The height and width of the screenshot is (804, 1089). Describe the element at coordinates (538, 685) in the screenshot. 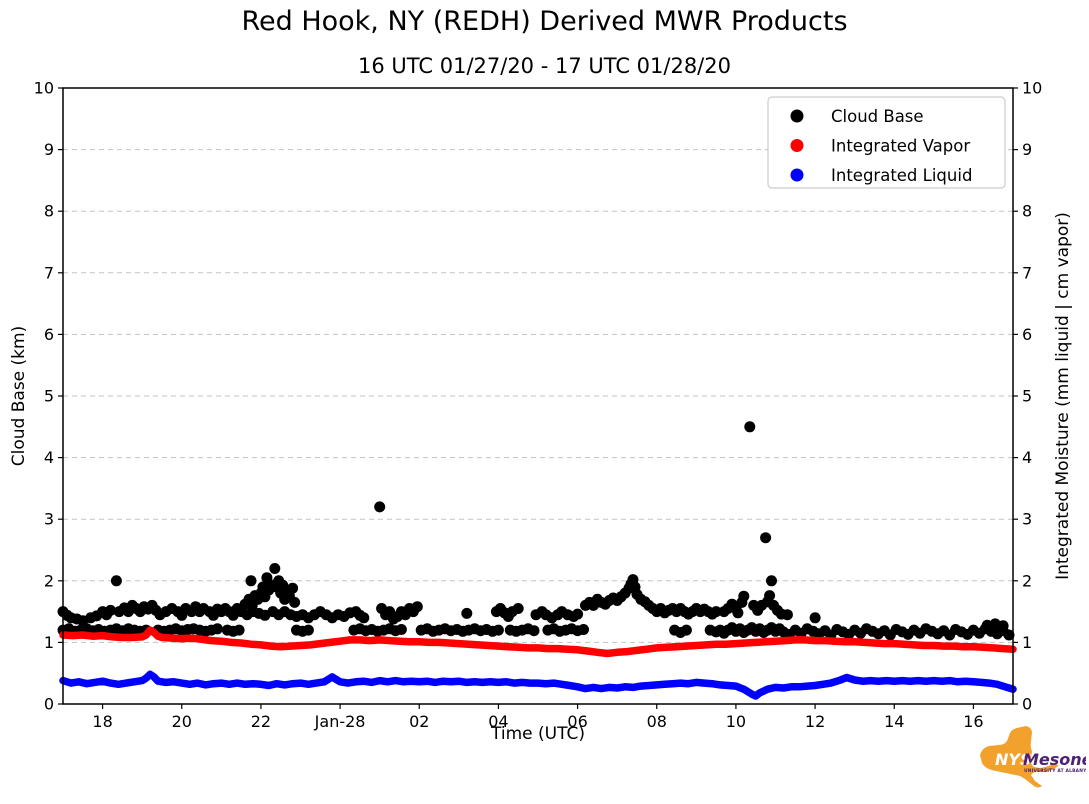

I see `series-integrated-liquid` at that location.